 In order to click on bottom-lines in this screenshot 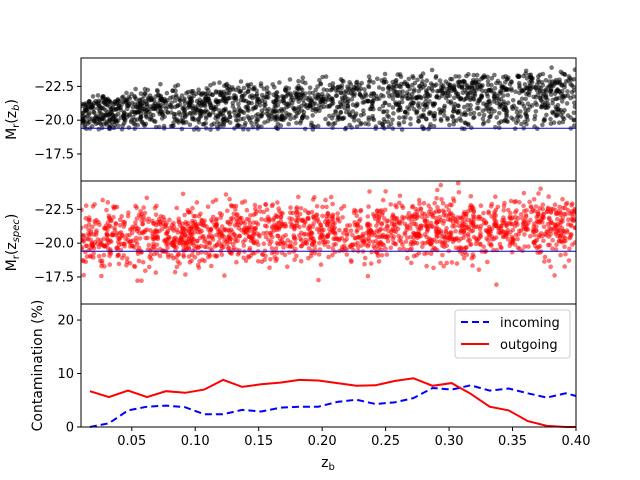, I will do `click(333, 402)`.